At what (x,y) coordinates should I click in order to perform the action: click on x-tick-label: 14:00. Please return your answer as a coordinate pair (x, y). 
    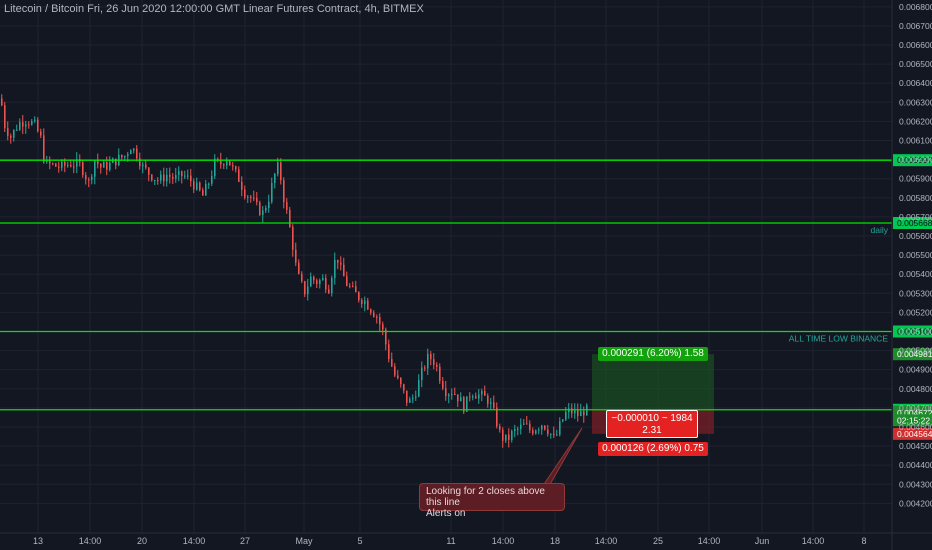
    Looking at the image, I should click on (194, 541).